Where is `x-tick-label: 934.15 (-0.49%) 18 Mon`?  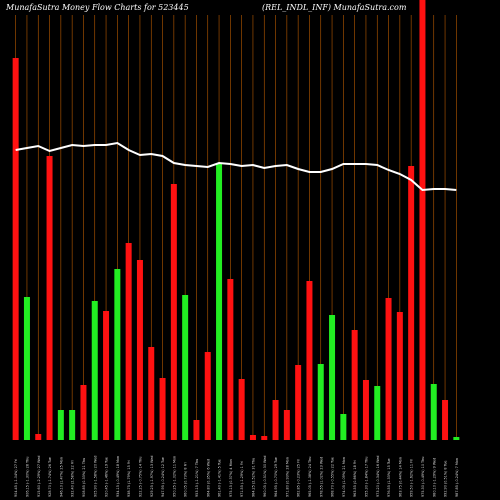 x-tick-label: 934.15 (-0.49%) 18 Mon is located at coordinates (118, 476).